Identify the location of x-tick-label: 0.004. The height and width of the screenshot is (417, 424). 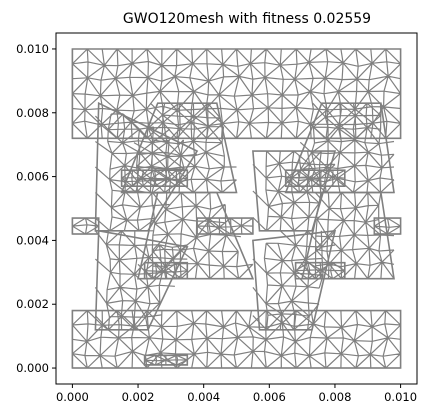
(203, 397).